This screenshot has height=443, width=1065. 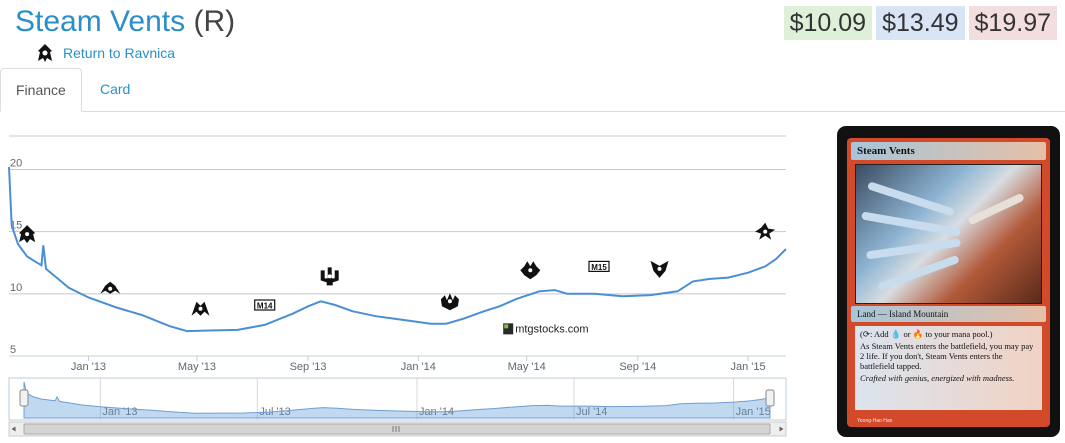 What do you see at coordinates (948, 151) in the screenshot?
I see `card-image-title: Steam Vents` at bounding box center [948, 151].